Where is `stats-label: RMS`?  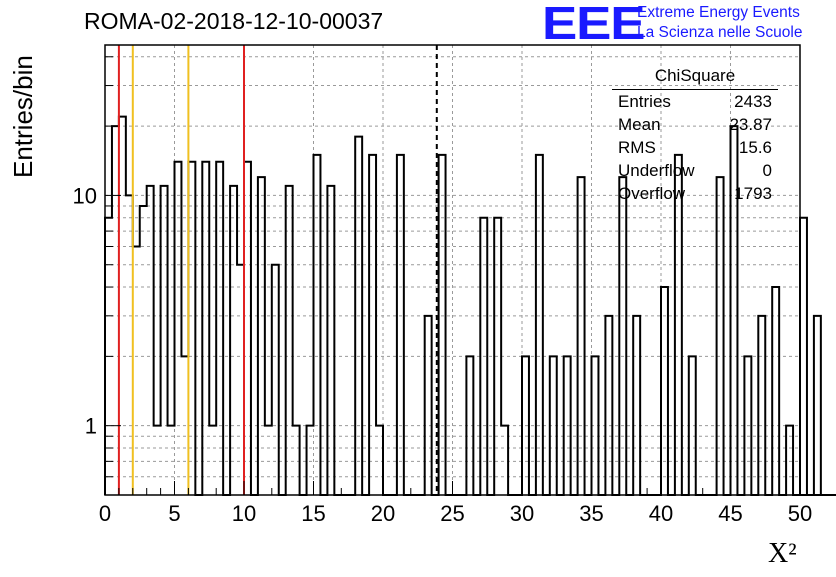
stats-label: RMS is located at coordinates (637, 147).